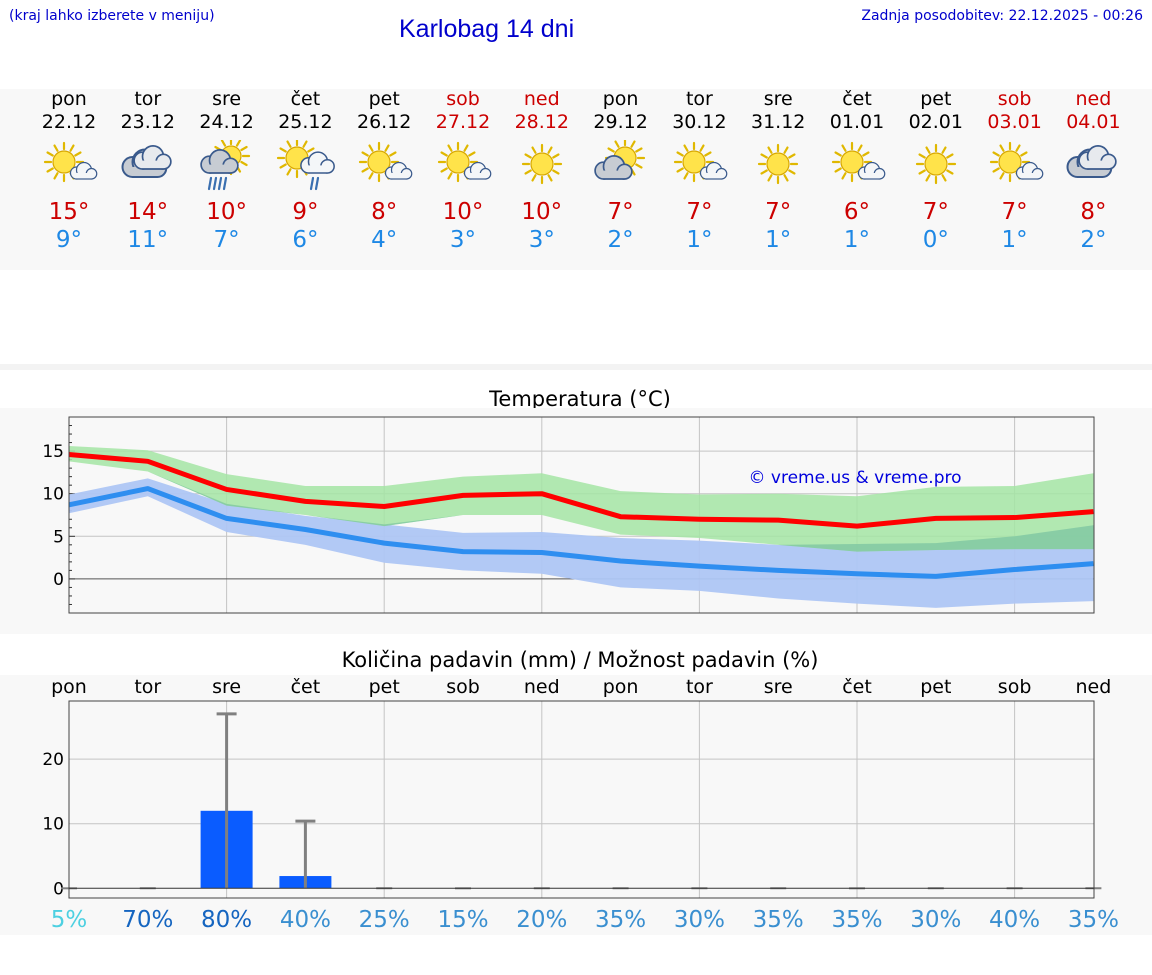 The image size is (1152, 975). Describe the element at coordinates (699, 122) in the screenshot. I see `day-date: 30.12` at that location.